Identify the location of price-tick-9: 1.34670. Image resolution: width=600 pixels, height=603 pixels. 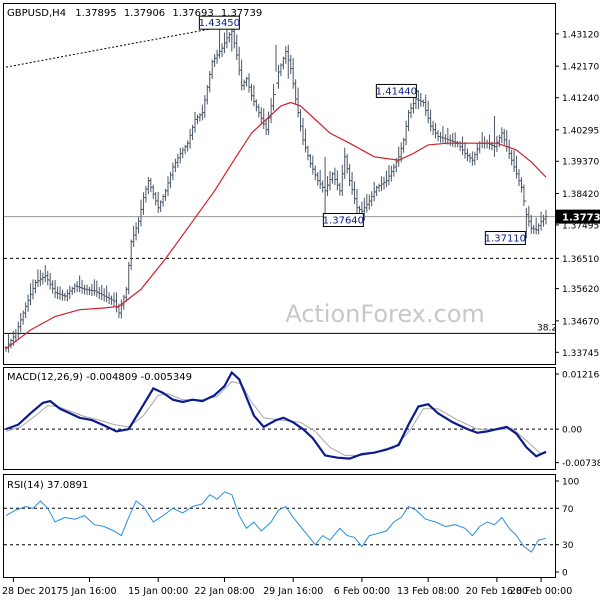
(580, 322).